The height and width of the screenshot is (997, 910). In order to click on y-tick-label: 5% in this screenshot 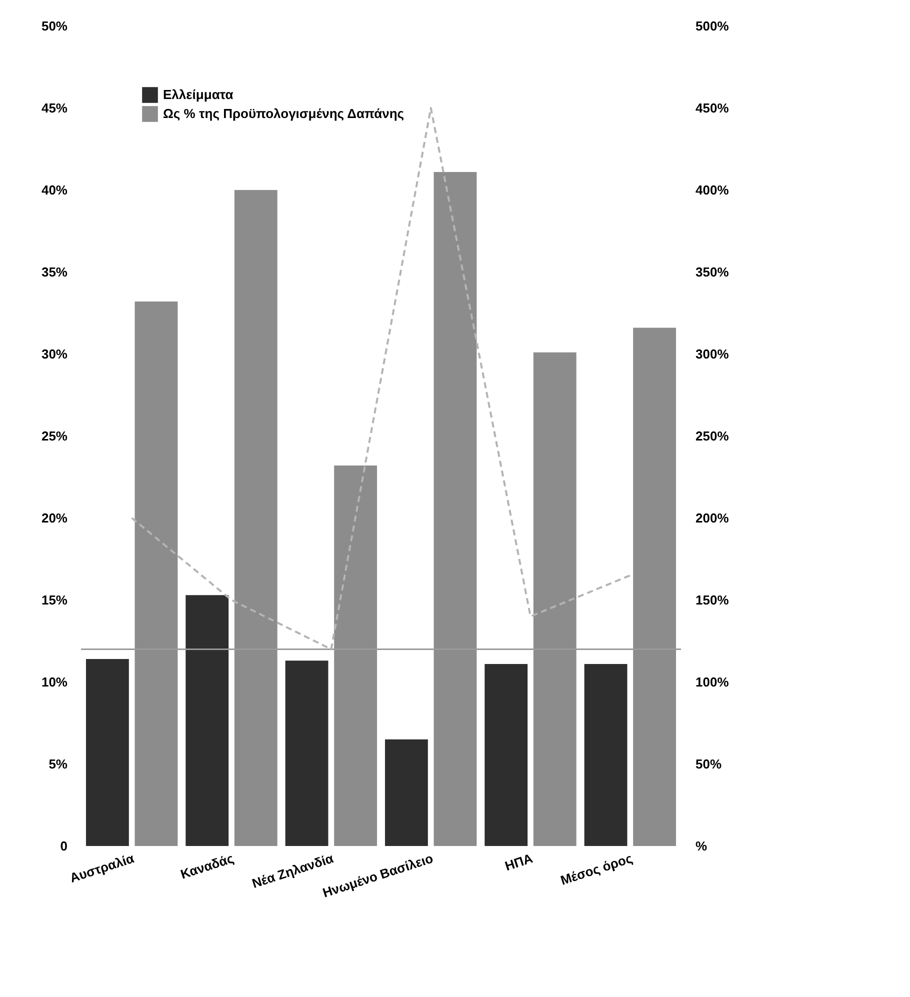, I will do `click(58, 764)`.